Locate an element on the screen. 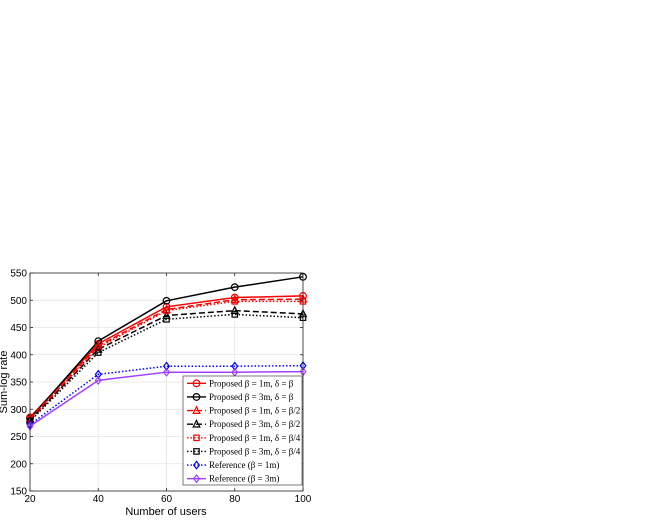 The image size is (668, 521). legend-label: Proposed β = 1m, δ = β/2 is located at coordinates (254, 411).